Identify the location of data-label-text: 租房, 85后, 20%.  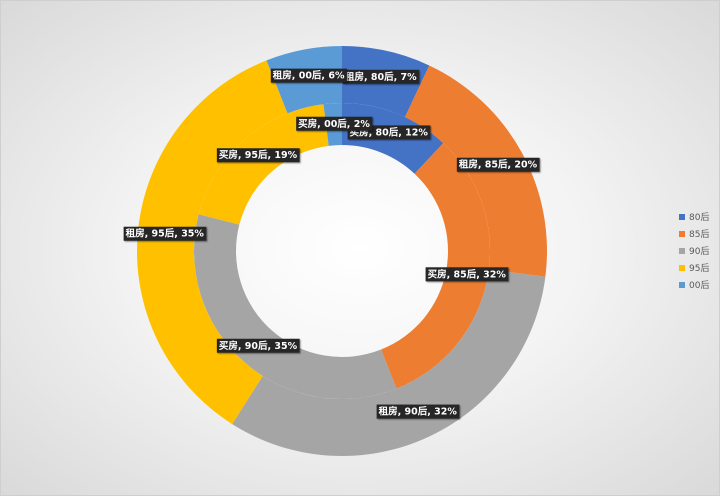
(498, 165).